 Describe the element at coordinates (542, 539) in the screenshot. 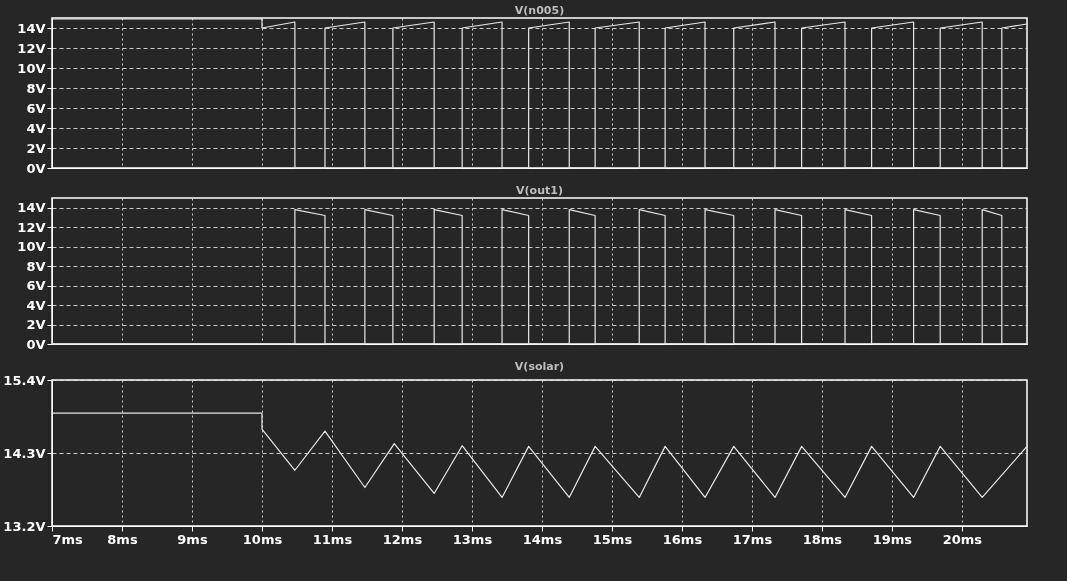

I see `x-tick-label: 14ms` at that location.